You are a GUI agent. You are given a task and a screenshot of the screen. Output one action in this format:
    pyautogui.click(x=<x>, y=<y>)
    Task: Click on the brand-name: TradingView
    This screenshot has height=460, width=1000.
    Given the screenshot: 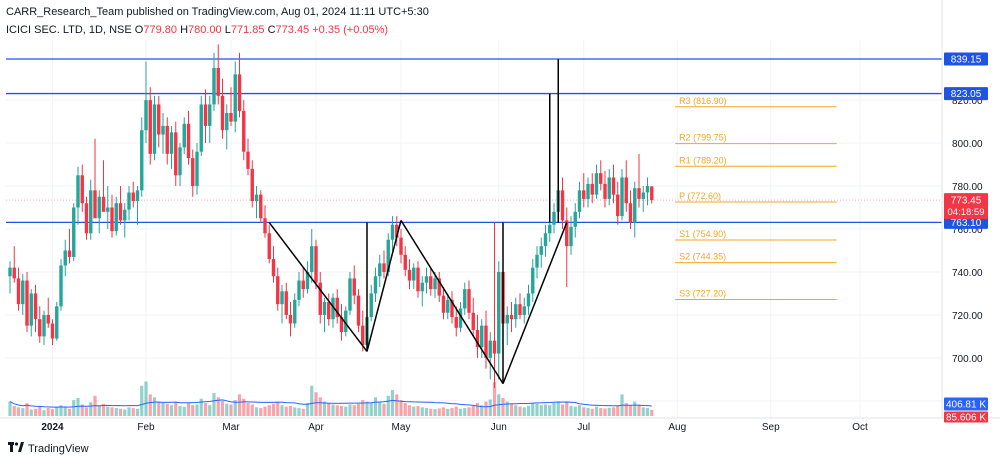 What is the action you would take?
    pyautogui.click(x=58, y=448)
    